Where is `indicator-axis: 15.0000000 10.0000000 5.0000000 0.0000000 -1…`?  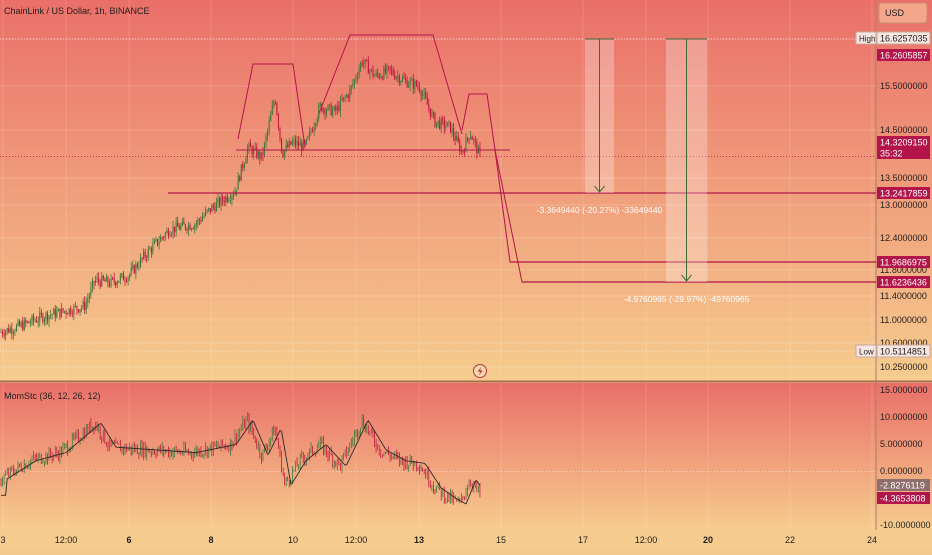 indicator-axis: 15.0000000 10.0000000 5.0000000 0.0000000 -1… is located at coordinates (904, 457).